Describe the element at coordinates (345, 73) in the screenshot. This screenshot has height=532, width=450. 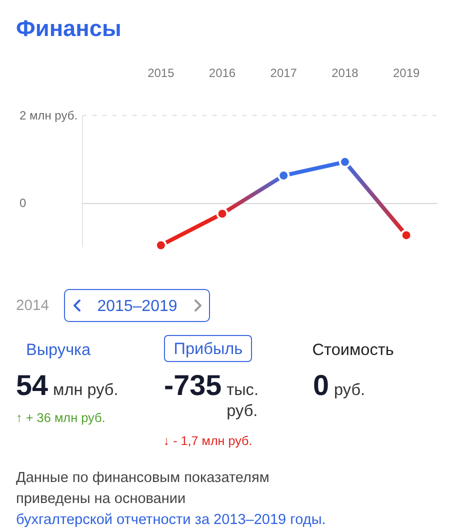
I see `x-tick-label: 2018` at that location.